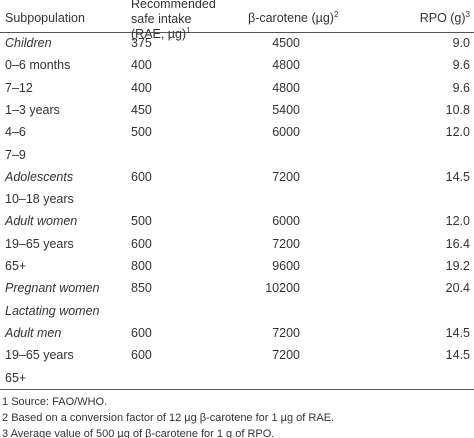  What do you see at coordinates (467, 14) in the screenshot?
I see `header-note: 3` at bounding box center [467, 14].